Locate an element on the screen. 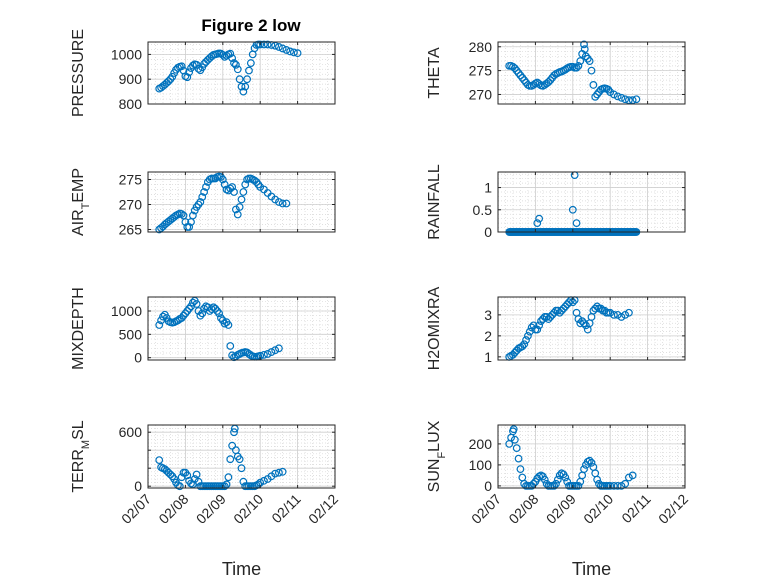  y-axis-label-subscript: T is located at coordinates (86, 205).